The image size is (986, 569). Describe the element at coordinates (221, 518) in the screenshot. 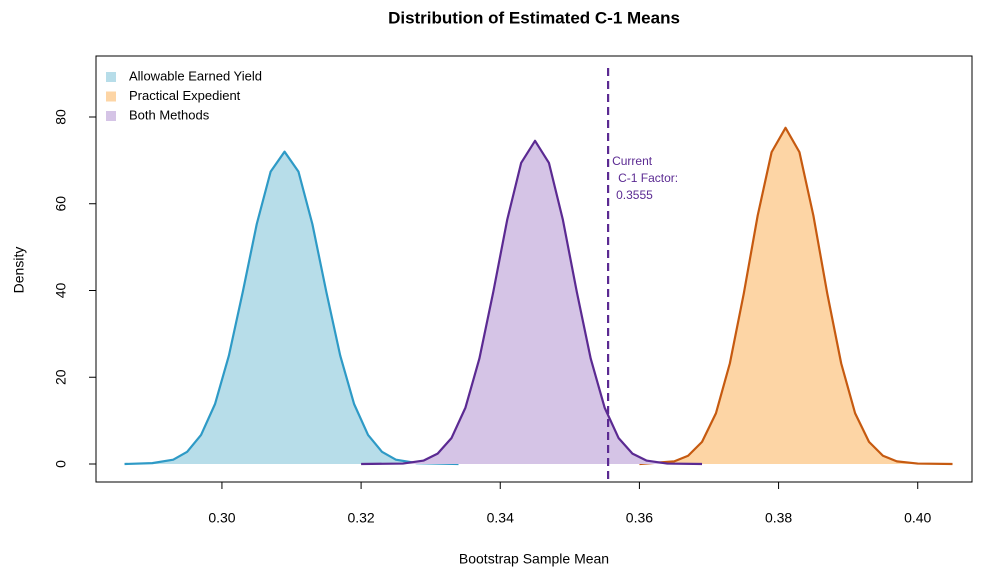

I see `x-tick-label: 0.30` at that location.